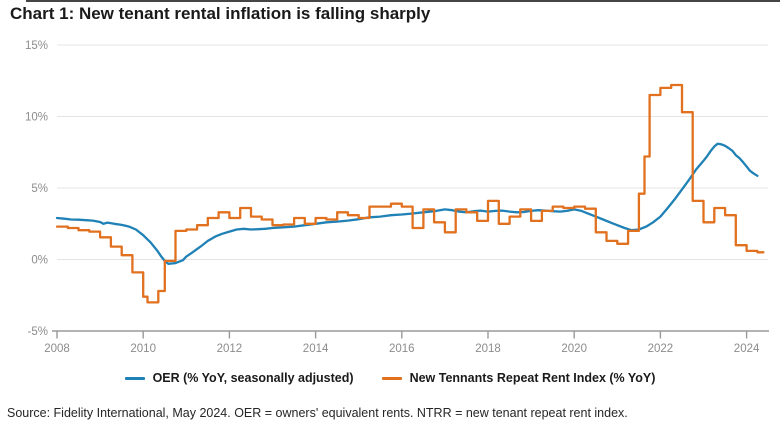 The width and height of the screenshot is (780, 440). I want to click on window-top-edge, so click(403, 1).